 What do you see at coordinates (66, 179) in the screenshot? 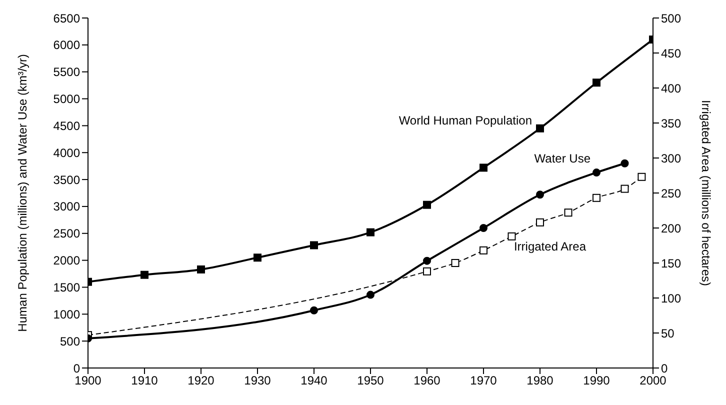
I see `y-tick-label: 3500` at bounding box center [66, 179].